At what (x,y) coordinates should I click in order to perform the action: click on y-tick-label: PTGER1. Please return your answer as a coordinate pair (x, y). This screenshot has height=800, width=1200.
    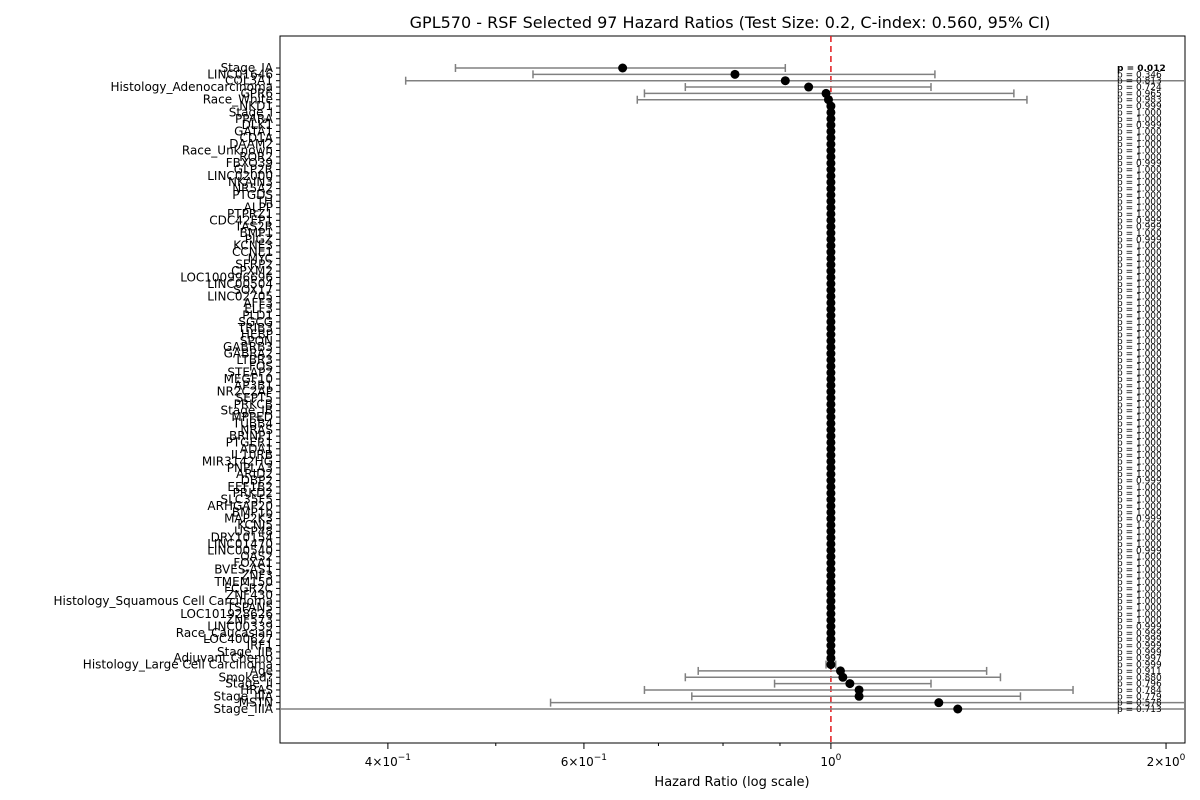
    Looking at the image, I should click on (249, 442).